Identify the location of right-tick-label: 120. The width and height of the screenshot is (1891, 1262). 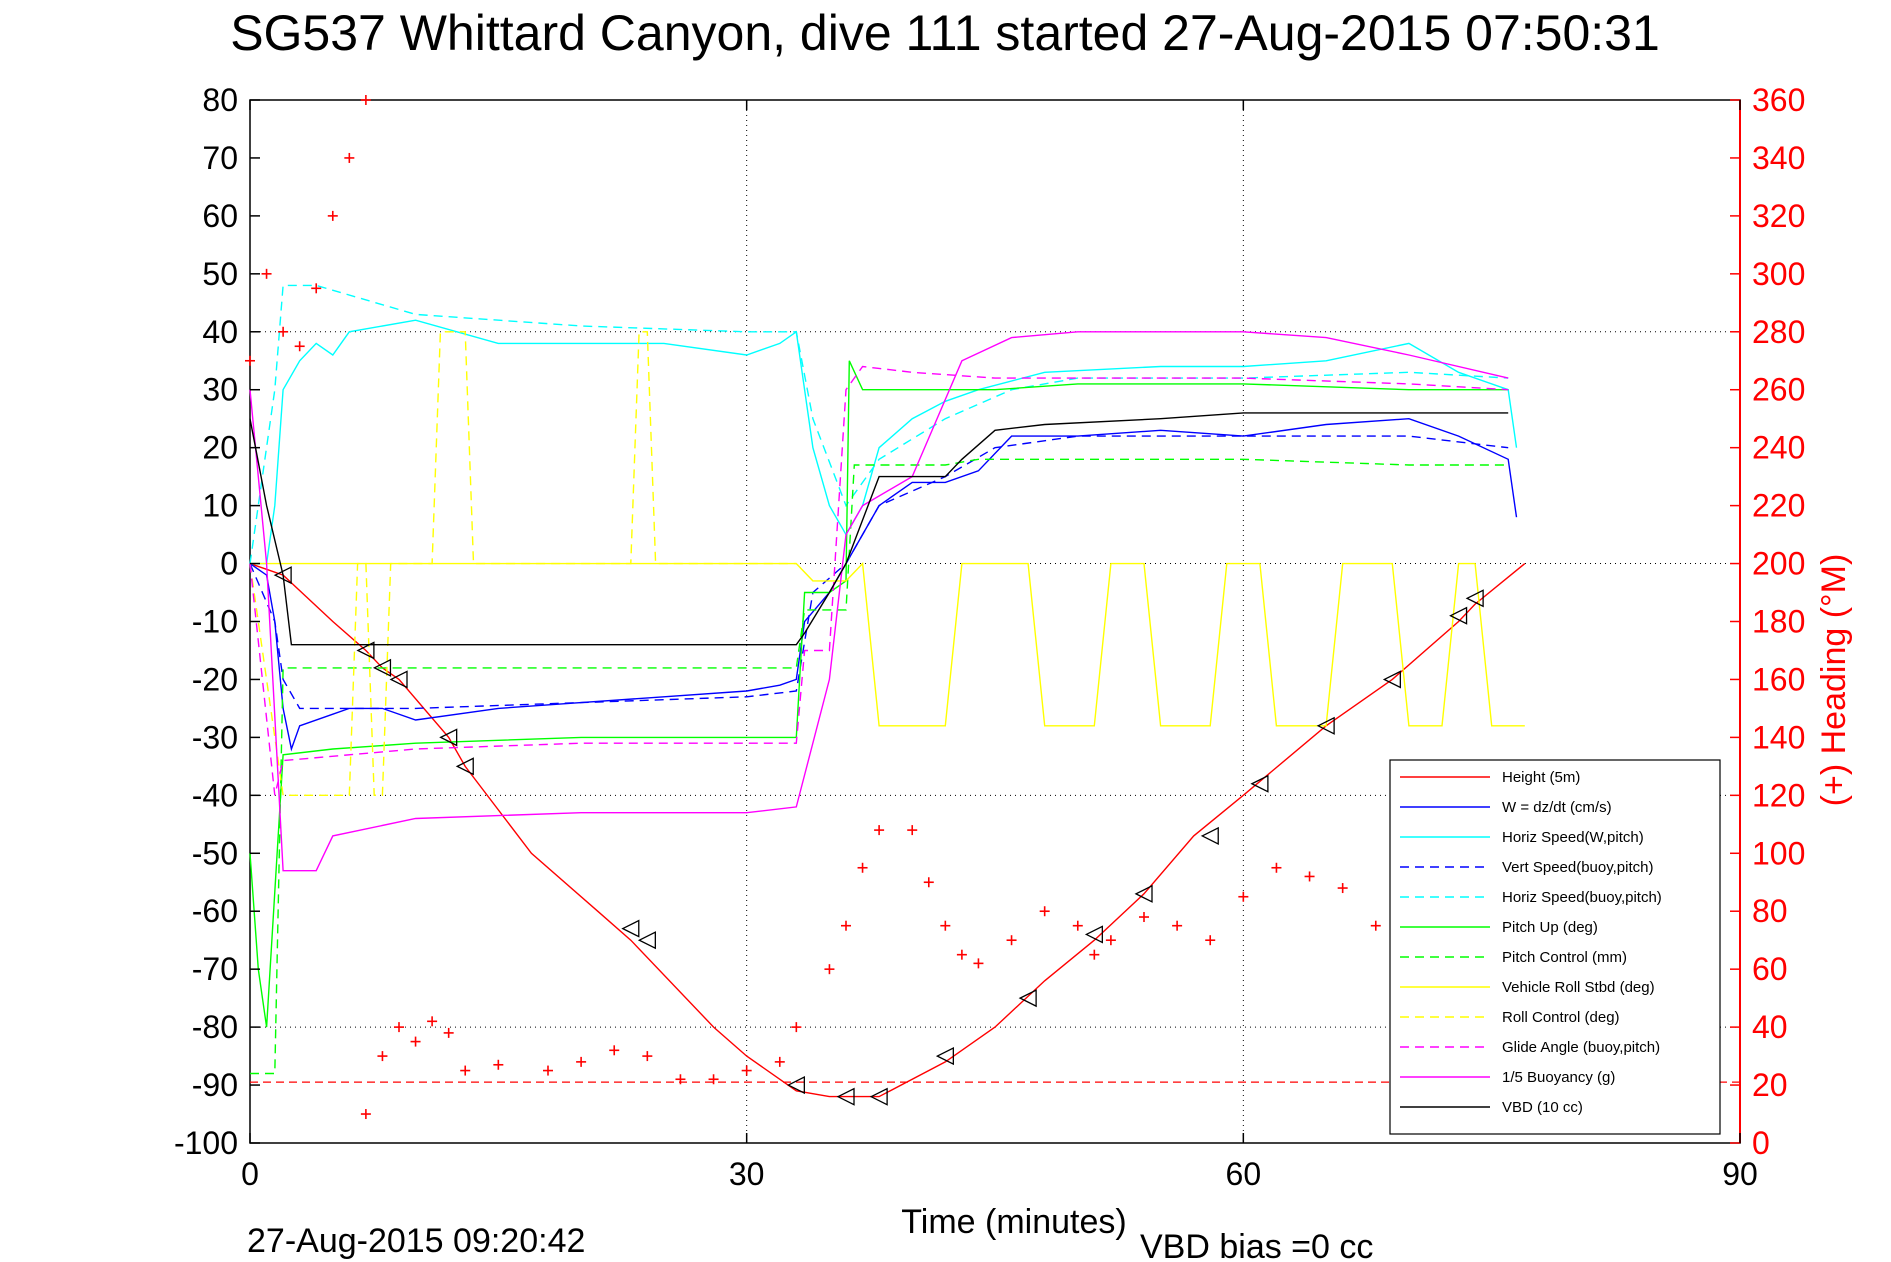
(1778, 795).